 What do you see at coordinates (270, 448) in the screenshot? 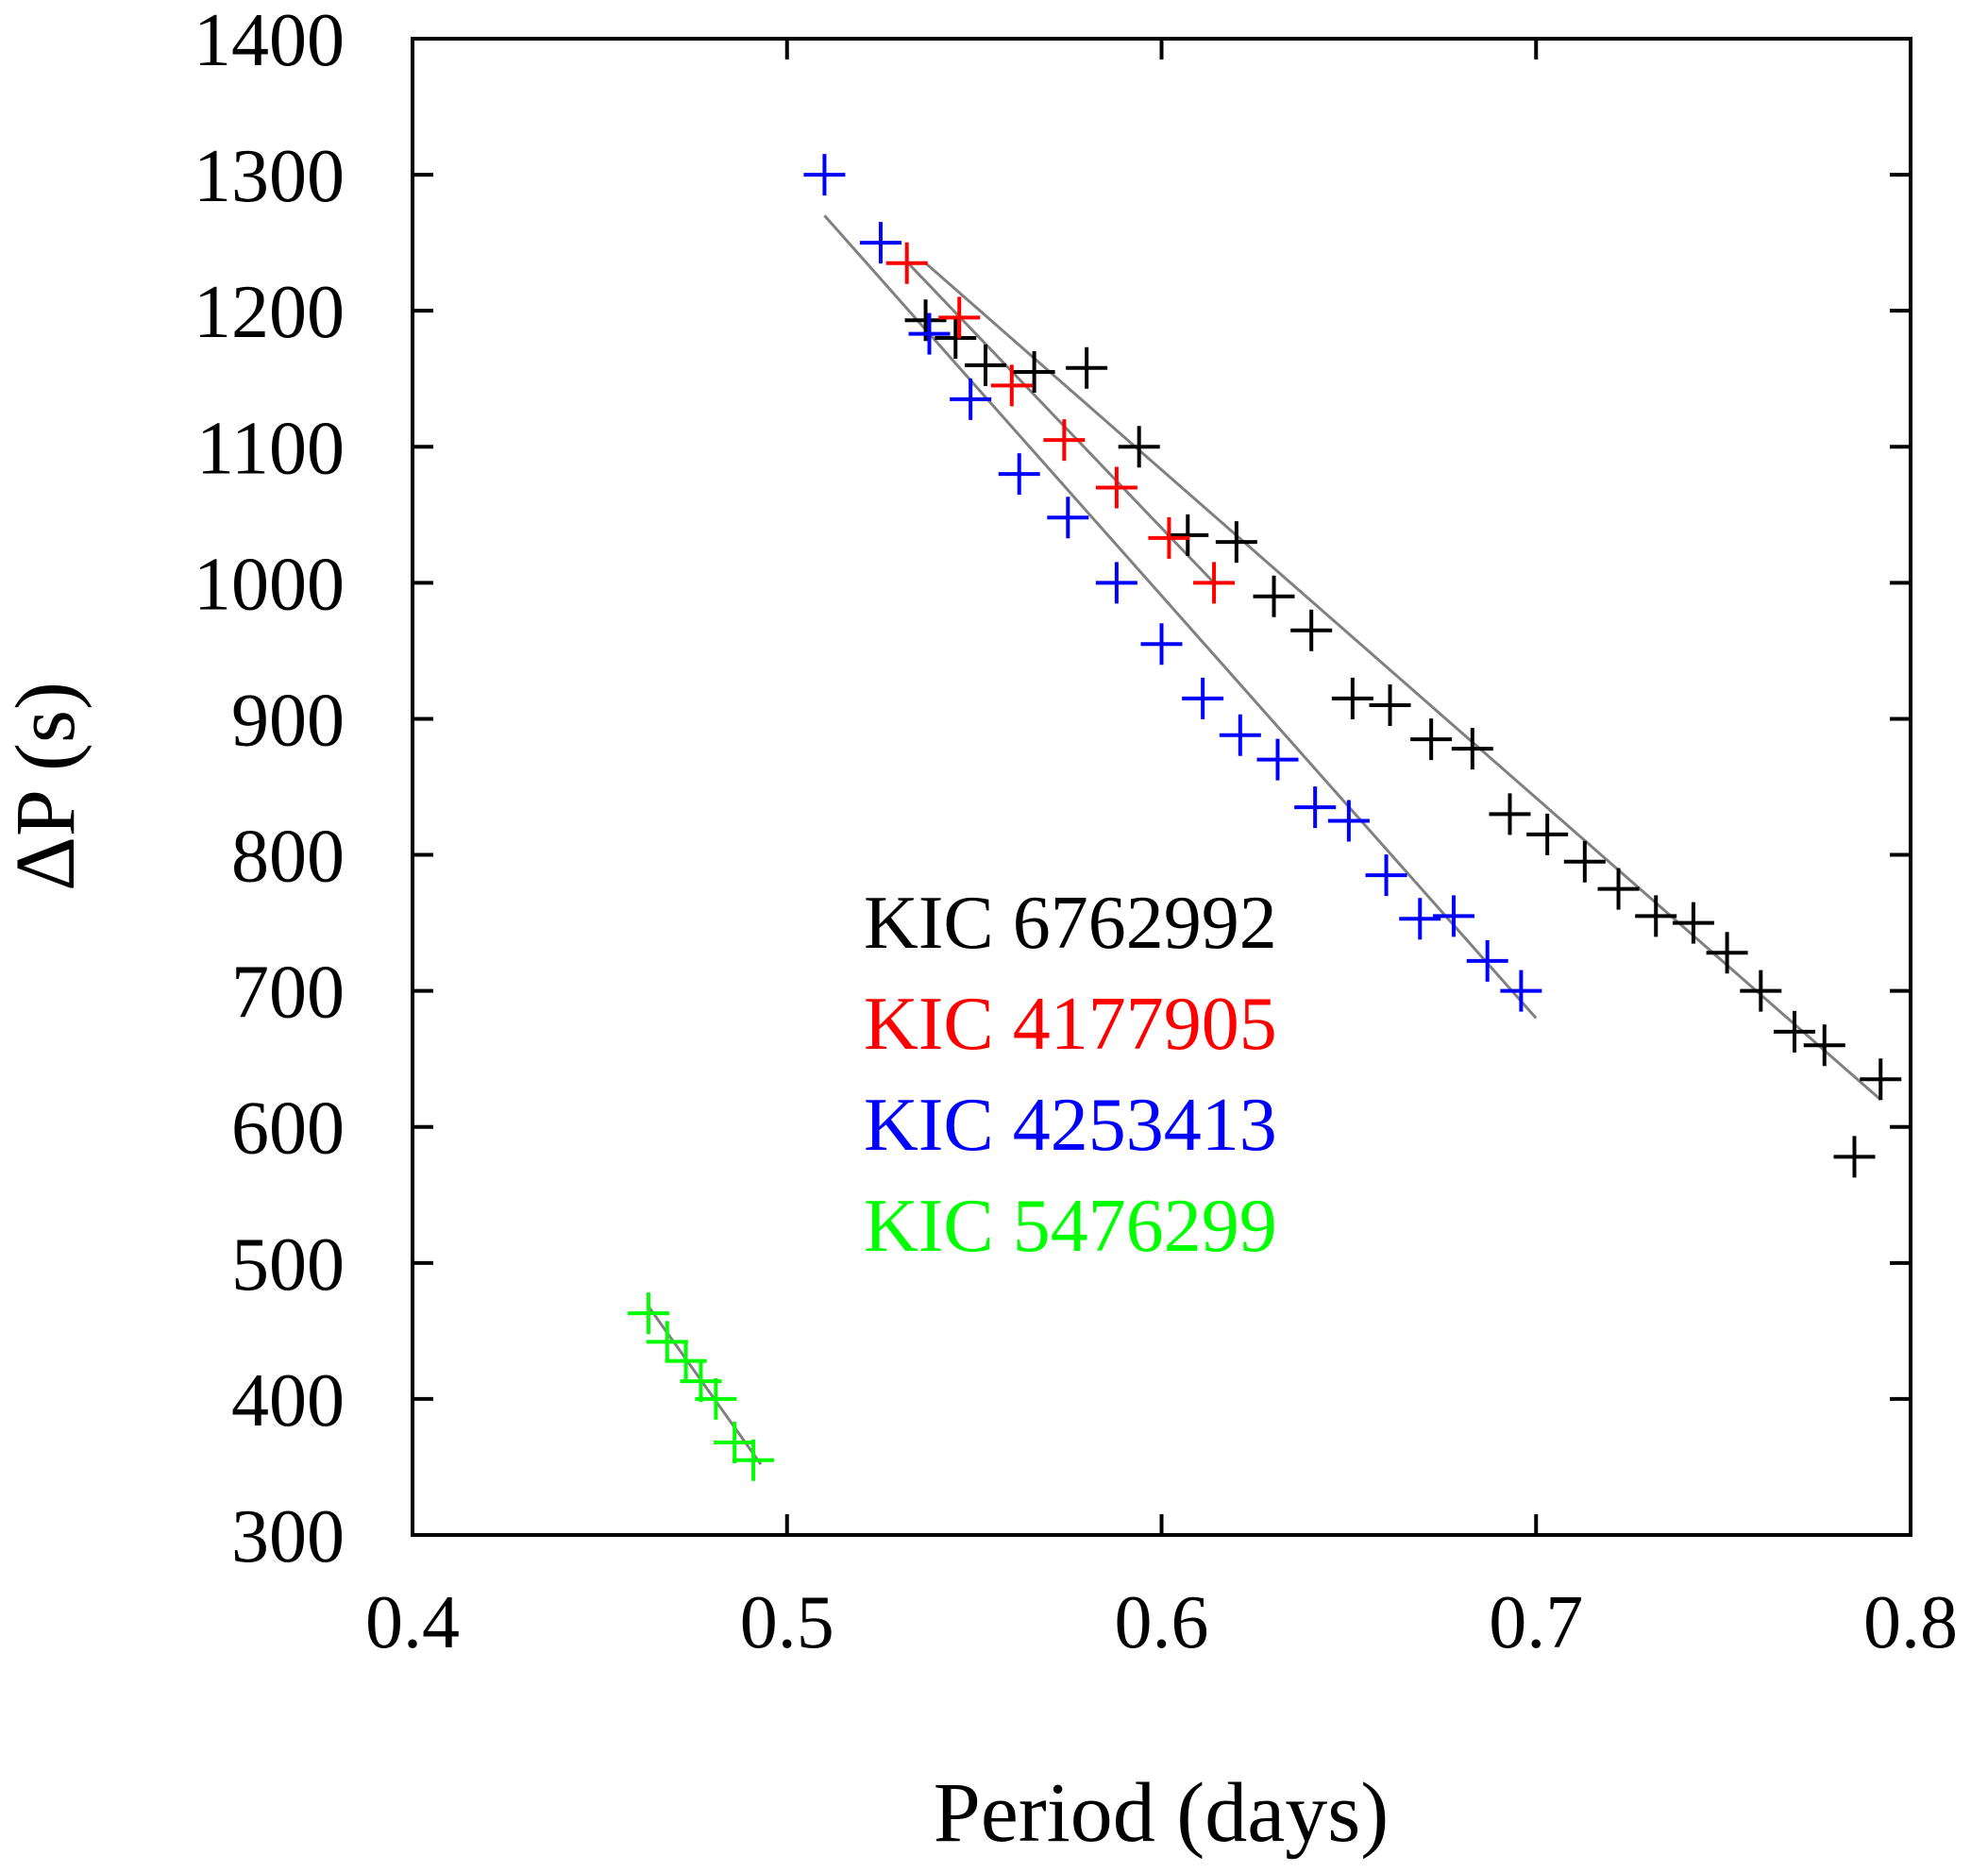
I see `y-tick-label: 1100` at bounding box center [270, 448].